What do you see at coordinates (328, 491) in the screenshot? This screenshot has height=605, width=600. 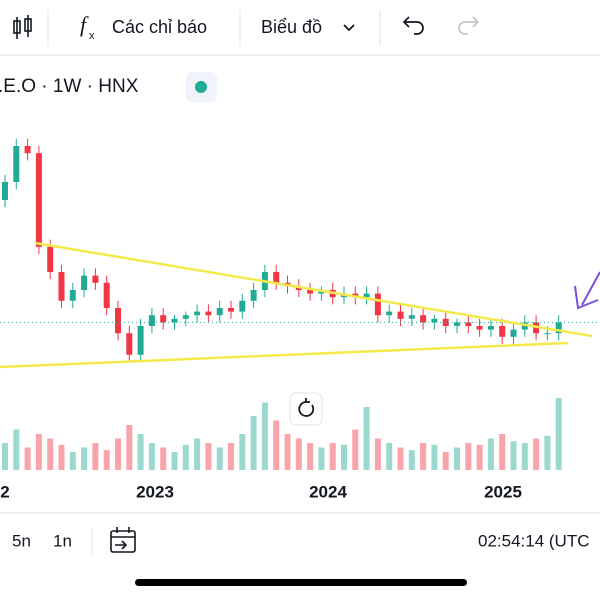 I see `x-tick-label: 2024` at bounding box center [328, 491].